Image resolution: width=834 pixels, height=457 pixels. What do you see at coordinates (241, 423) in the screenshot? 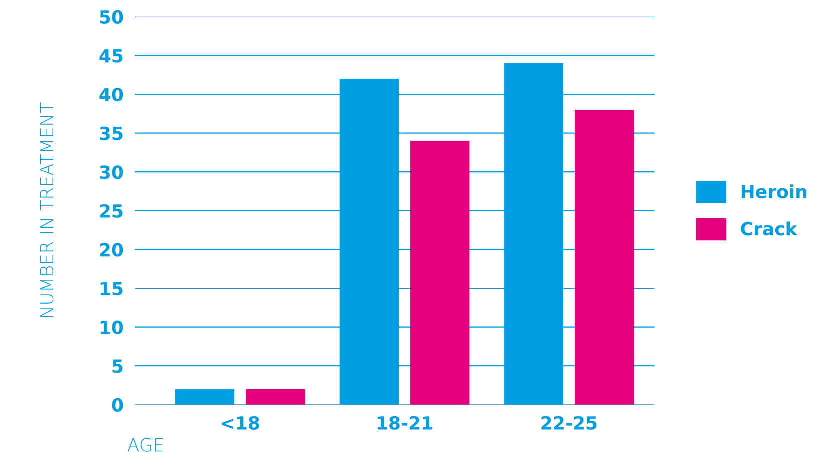
I see `x-tick-label: <18` at bounding box center [241, 423].